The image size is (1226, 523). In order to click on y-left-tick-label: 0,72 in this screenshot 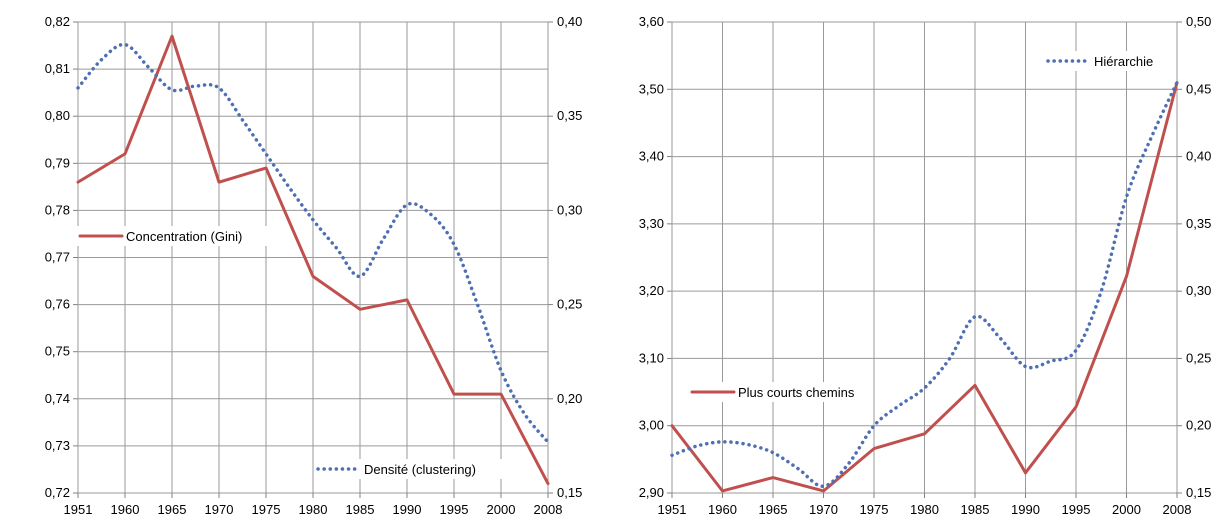, I will do `click(57, 492)`.